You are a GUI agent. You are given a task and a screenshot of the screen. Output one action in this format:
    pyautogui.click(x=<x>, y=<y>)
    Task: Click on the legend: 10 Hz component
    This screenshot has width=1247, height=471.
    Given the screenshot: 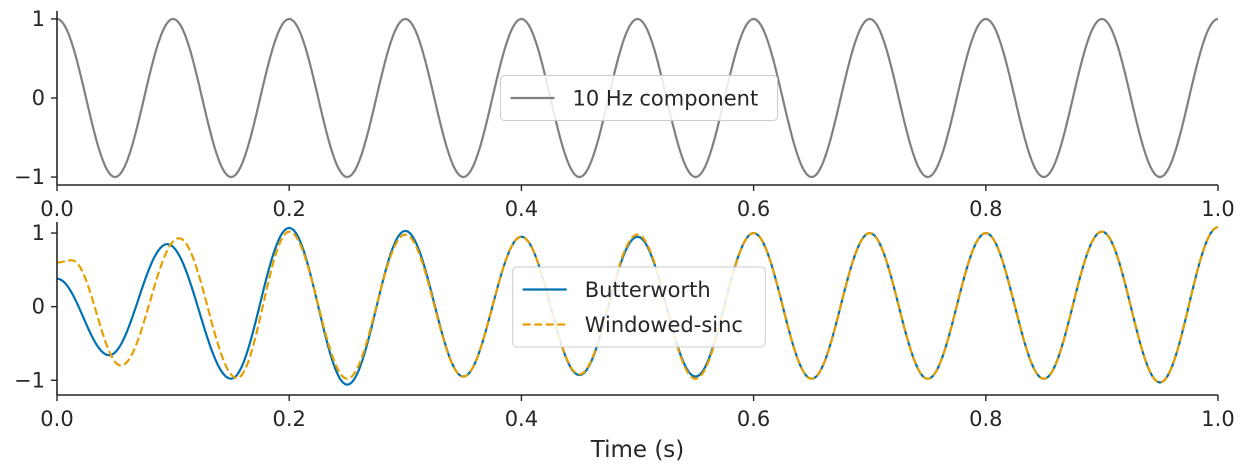 What is the action you would take?
    pyautogui.click(x=639, y=98)
    